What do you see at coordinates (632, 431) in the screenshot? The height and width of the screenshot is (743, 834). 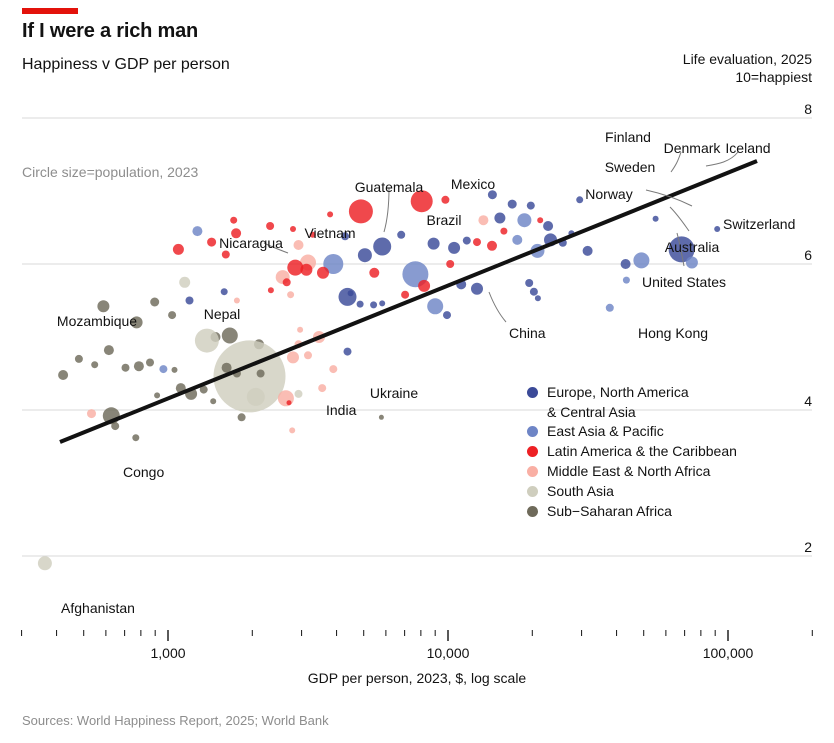 I see `legend-item: East Asia & Pacific` at bounding box center [632, 431].